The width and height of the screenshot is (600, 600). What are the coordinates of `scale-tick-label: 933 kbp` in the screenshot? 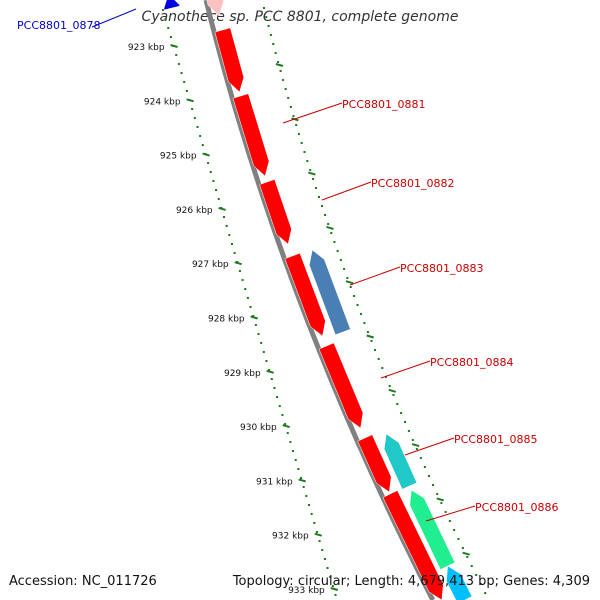 It's located at (306, 591).